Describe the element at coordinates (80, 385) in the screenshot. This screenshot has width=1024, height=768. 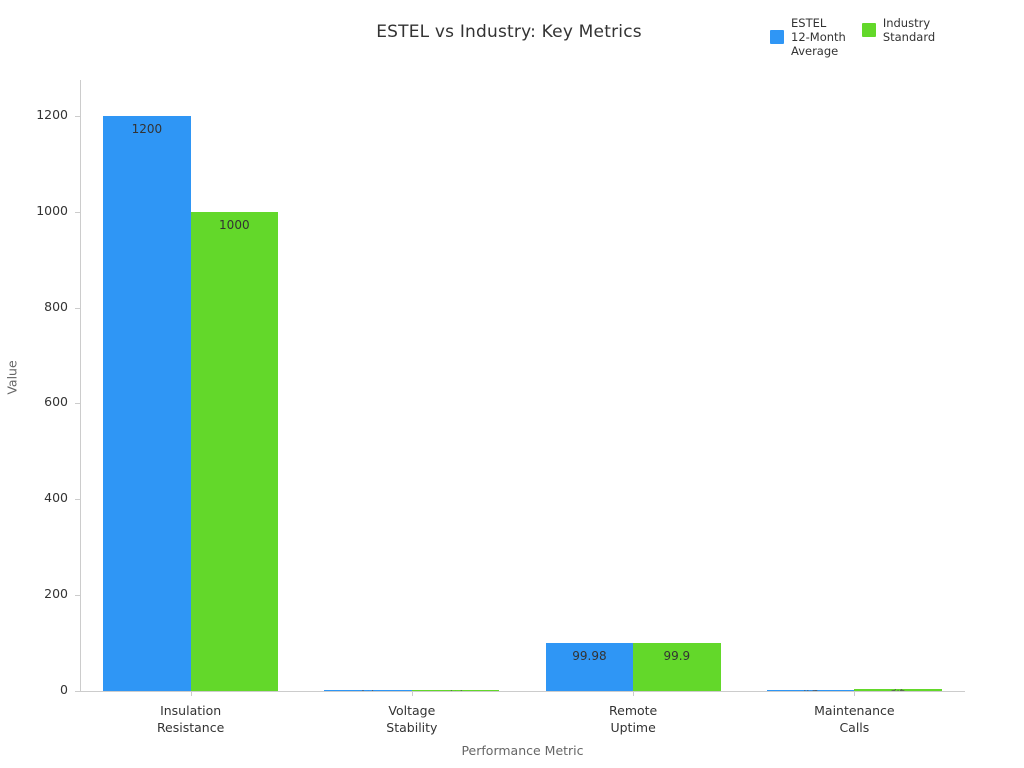
I see `y-axis-line` at that location.